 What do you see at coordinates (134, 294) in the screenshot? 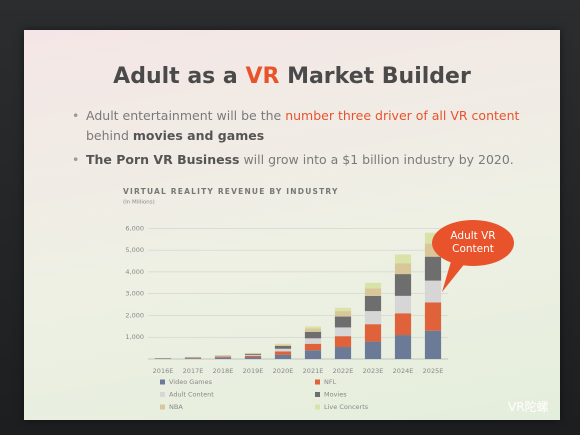
I see `y-tick-label: 3,000` at bounding box center [134, 294].